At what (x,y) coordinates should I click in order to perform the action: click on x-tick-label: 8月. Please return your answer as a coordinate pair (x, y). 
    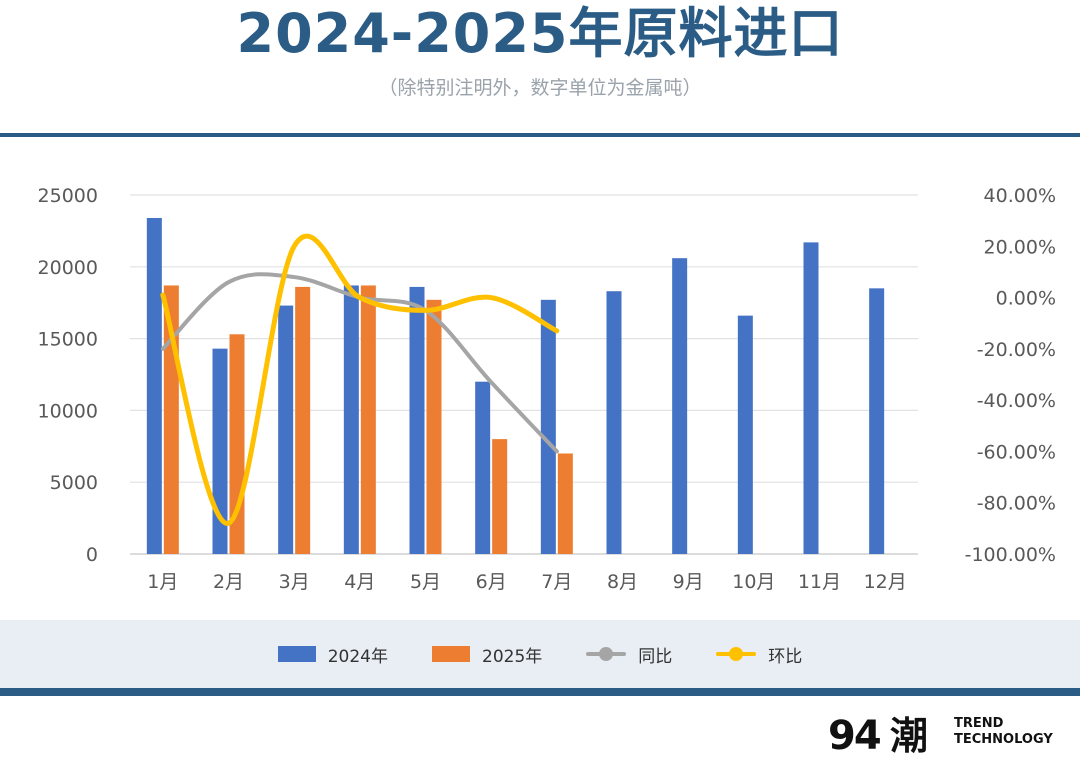
    Looking at the image, I should click on (622, 582).